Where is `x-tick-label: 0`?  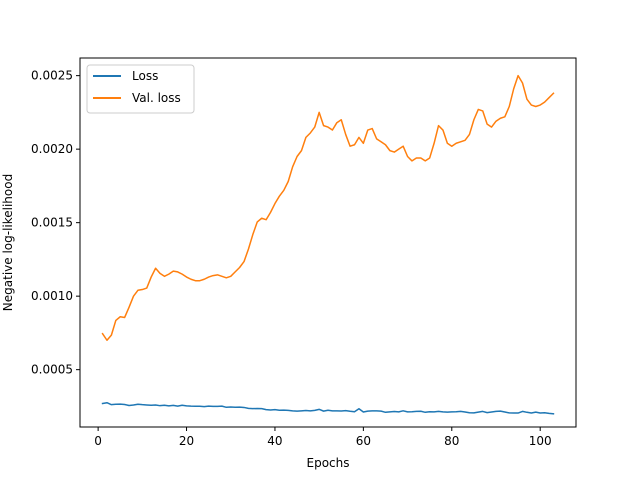
x-tick-label: 0 is located at coordinates (98, 441).